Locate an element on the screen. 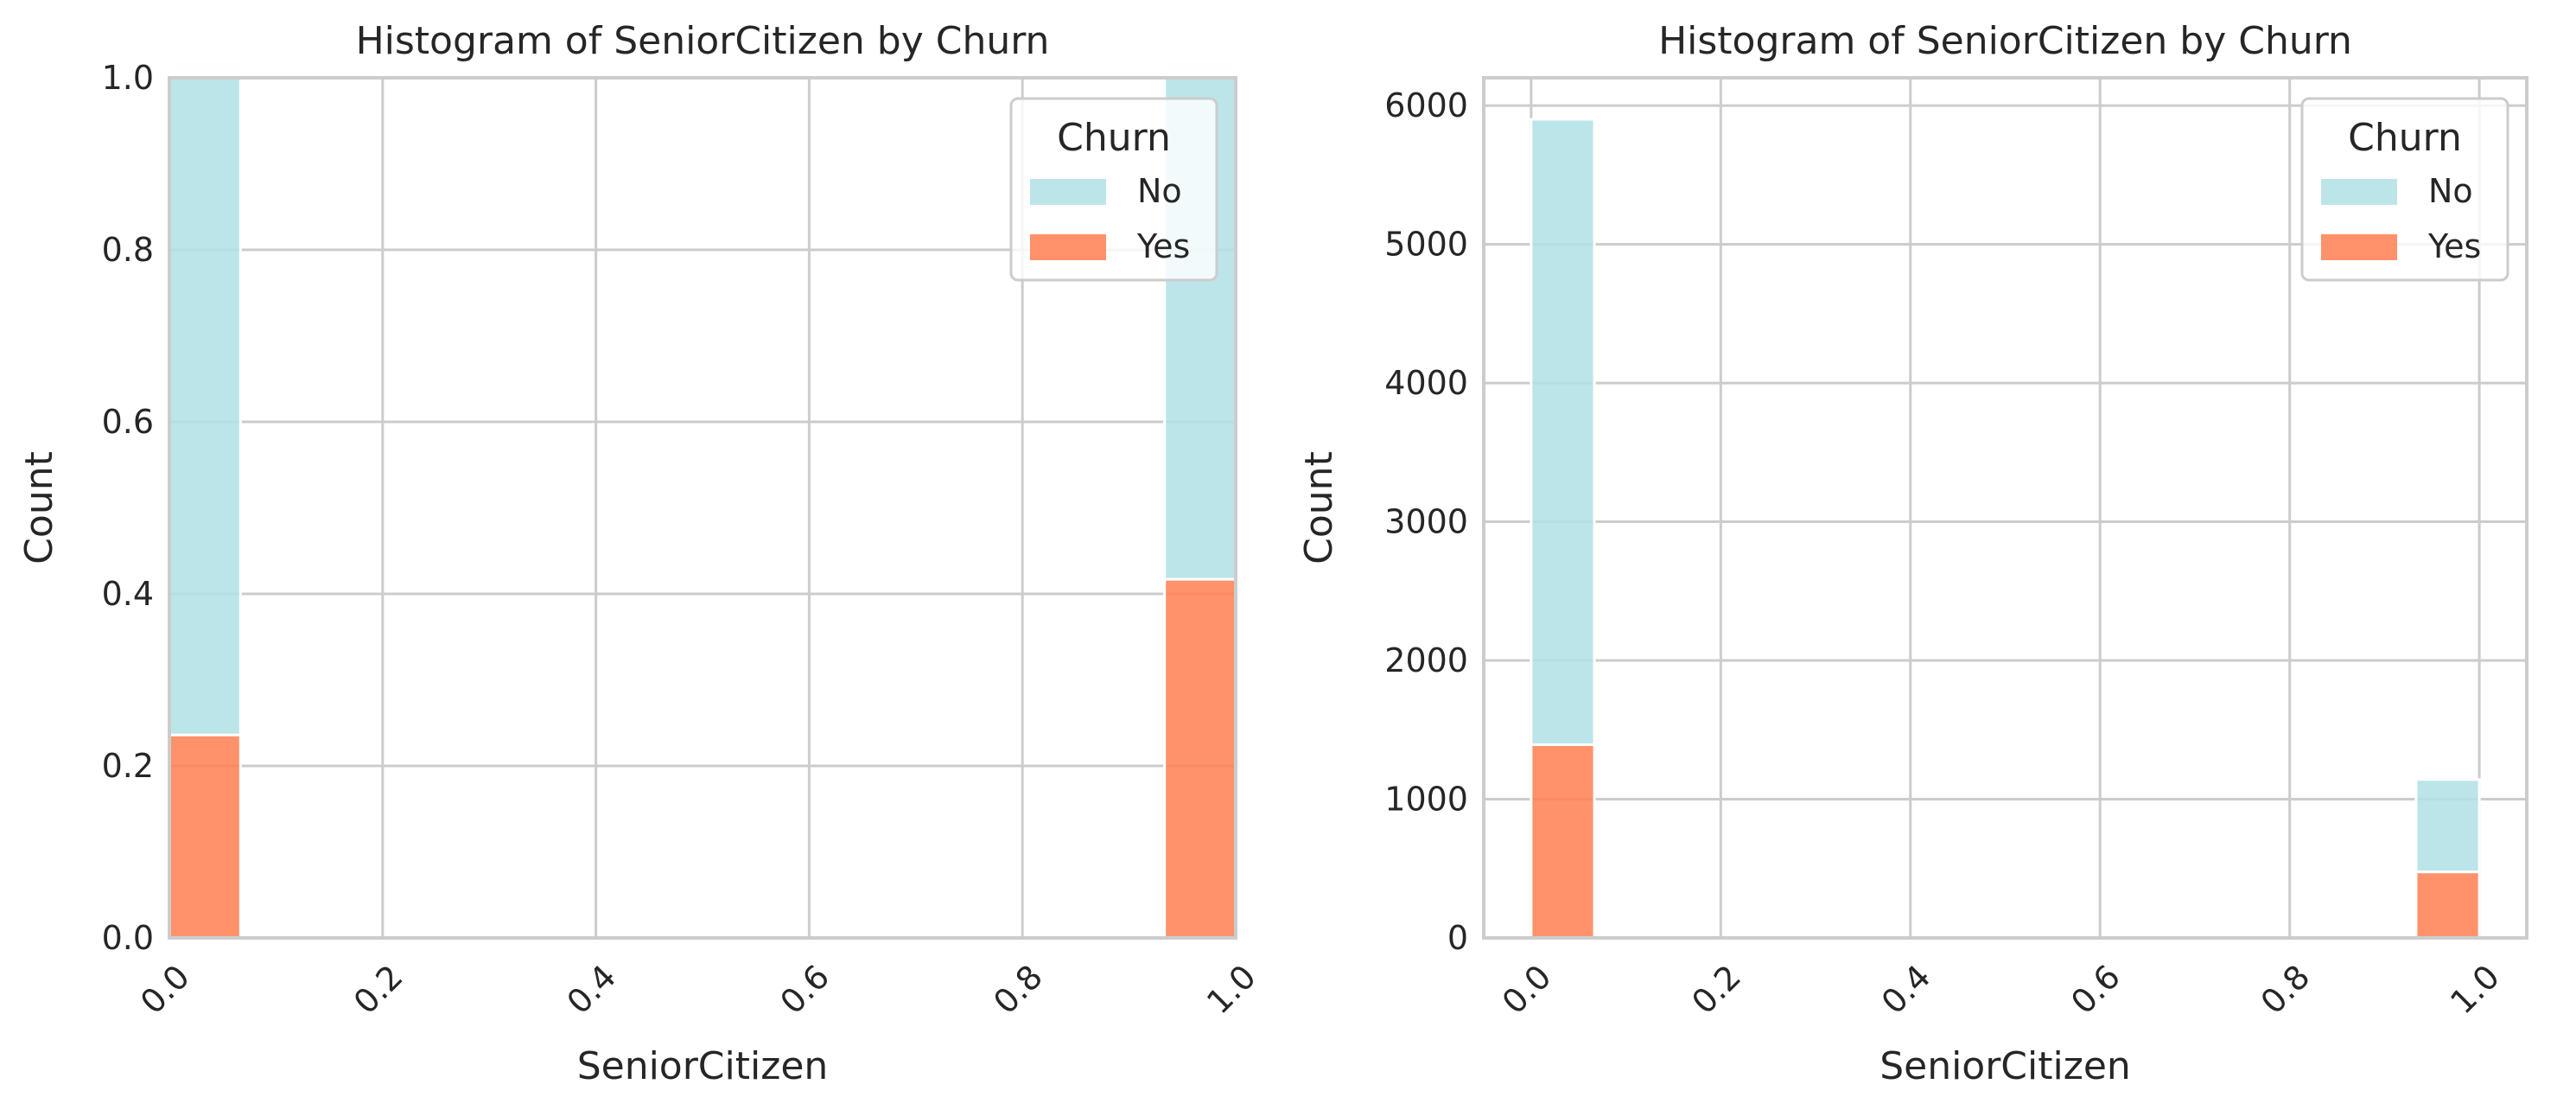 The image size is (2576, 1116). y-tick-label: 0.2 is located at coordinates (128, 766).